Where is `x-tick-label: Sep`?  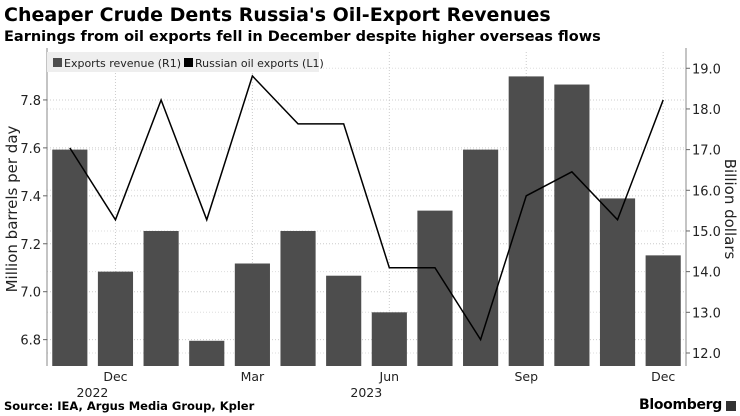 x-tick-label: Sep is located at coordinates (526, 376).